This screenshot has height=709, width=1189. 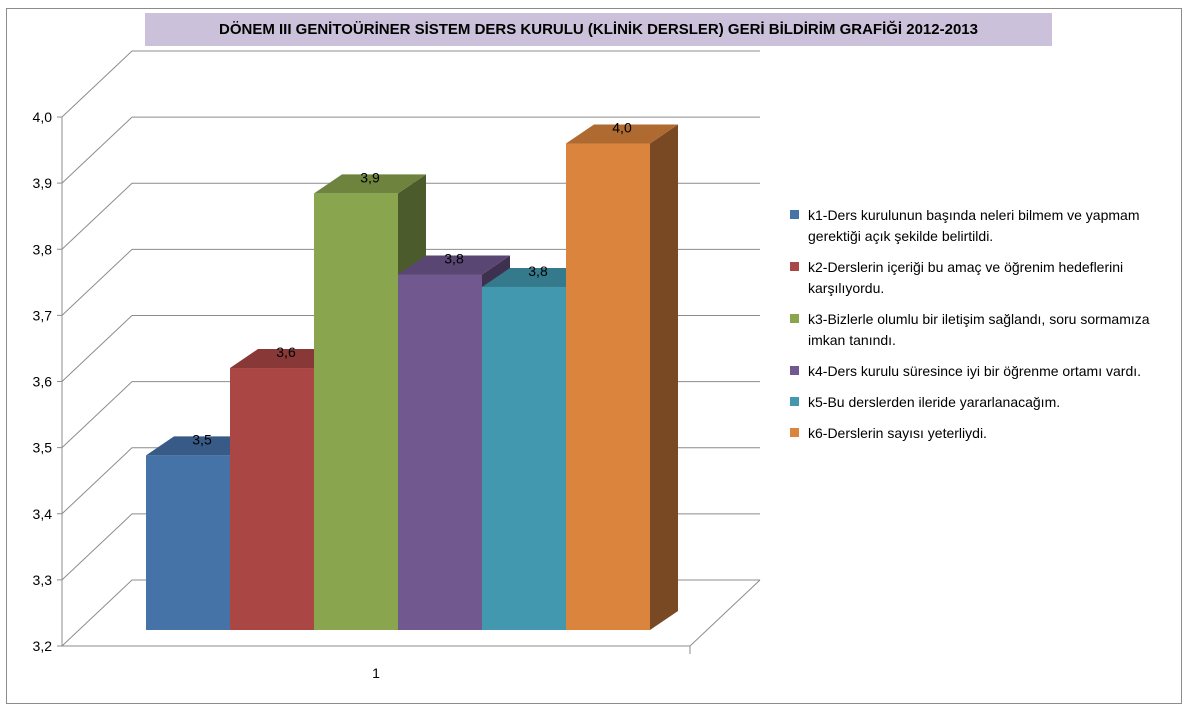 I want to click on legend-label: k5-Bu derslerden ileride yararlanacağım., so click(x=934, y=402).